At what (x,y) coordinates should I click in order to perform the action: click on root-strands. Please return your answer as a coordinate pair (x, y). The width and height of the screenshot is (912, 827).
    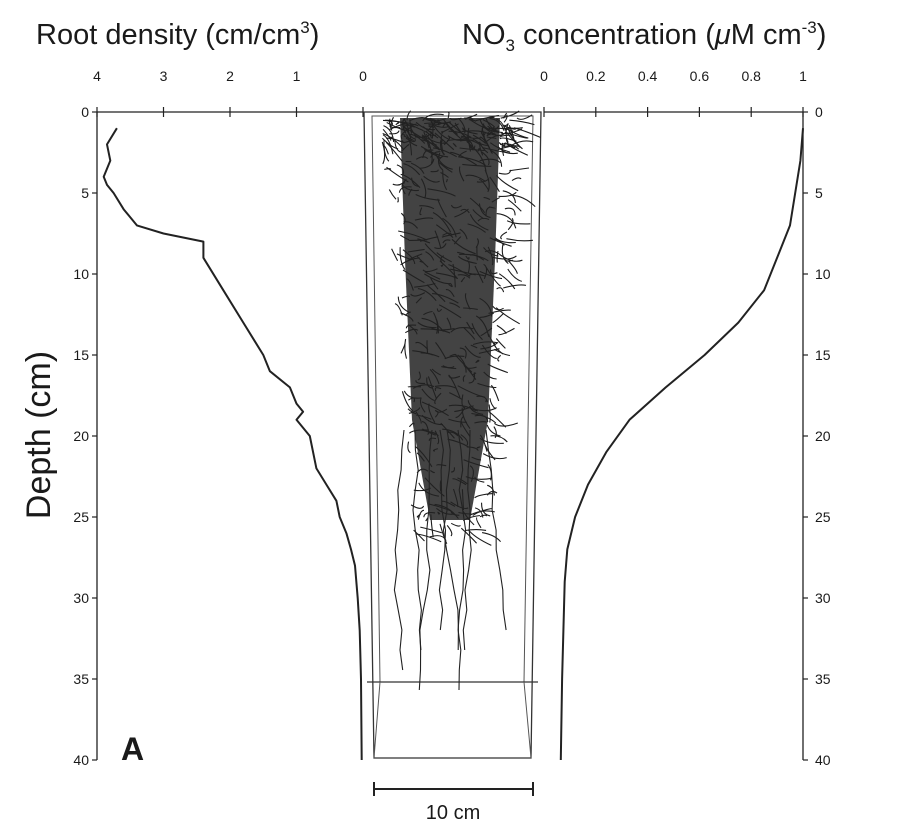
    Looking at the image, I should click on (461, 400).